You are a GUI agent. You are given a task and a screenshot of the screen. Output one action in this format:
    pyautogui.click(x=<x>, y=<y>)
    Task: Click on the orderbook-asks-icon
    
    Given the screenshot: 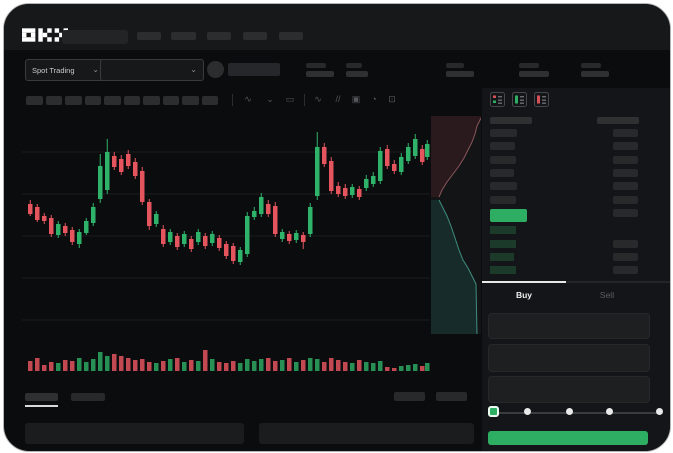 What is the action you would take?
    pyautogui.click(x=541, y=99)
    